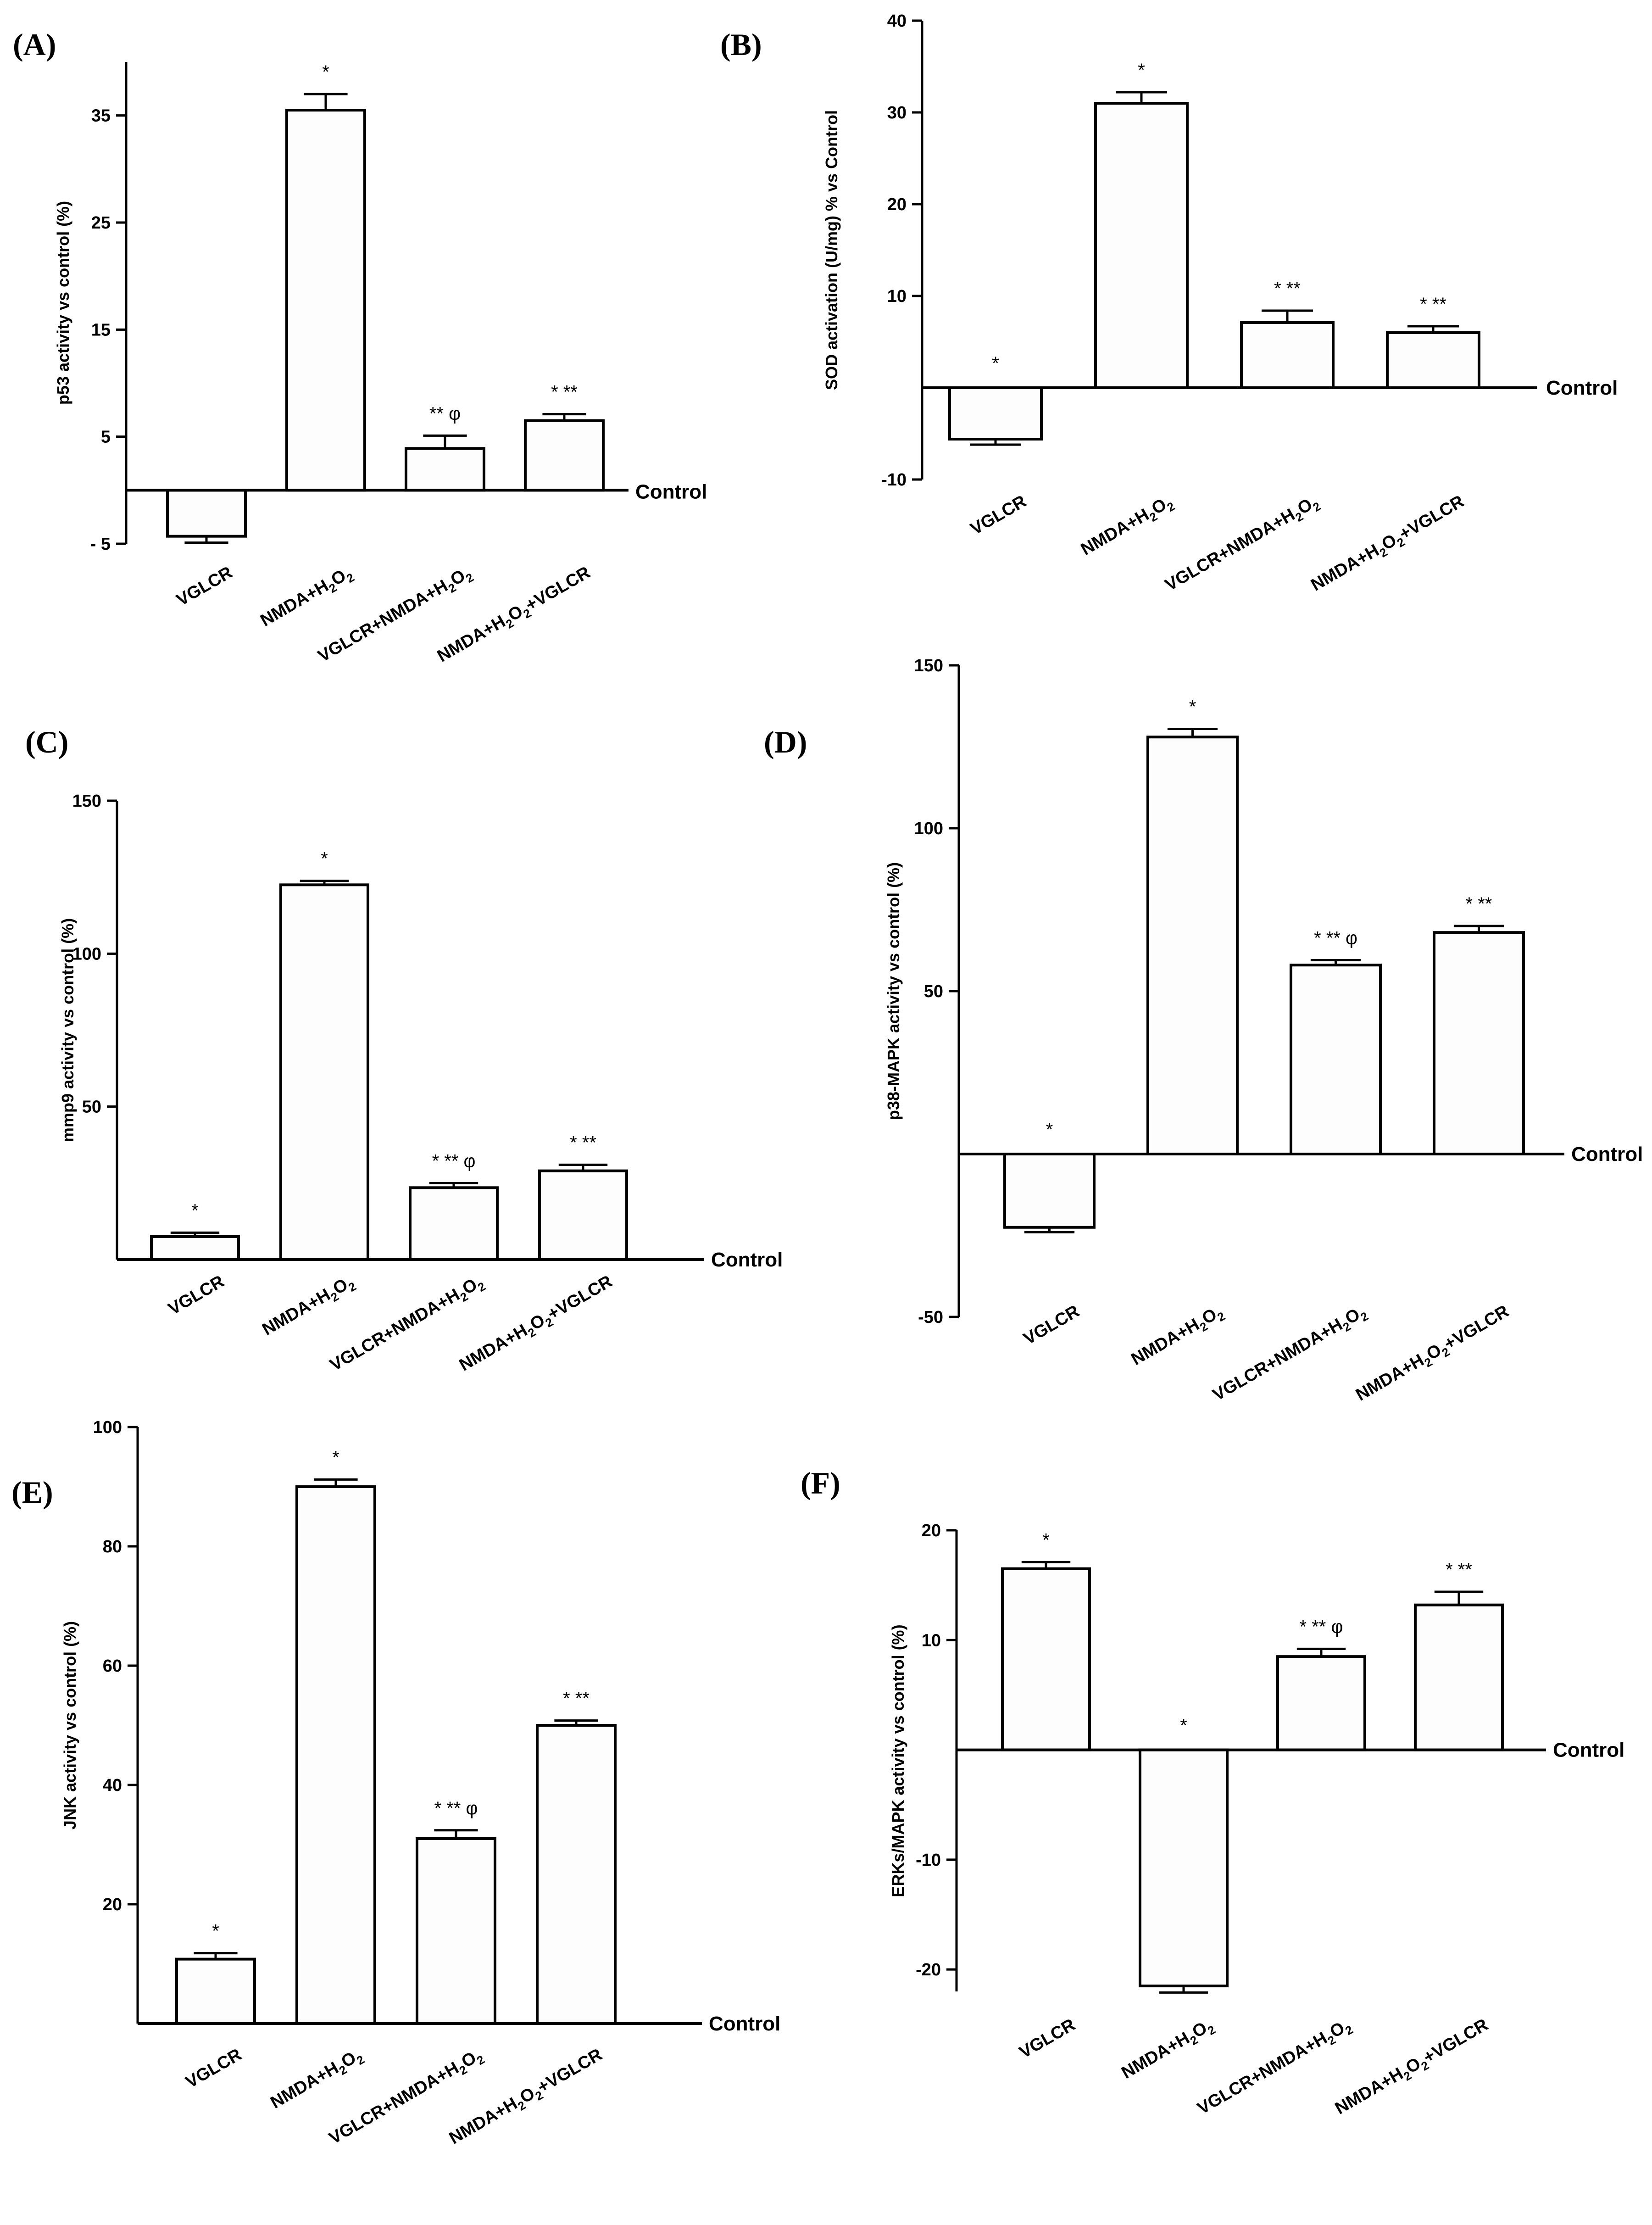 This screenshot has width=1652, height=2225. I want to click on y-tick-label: 5, so click(106, 437).